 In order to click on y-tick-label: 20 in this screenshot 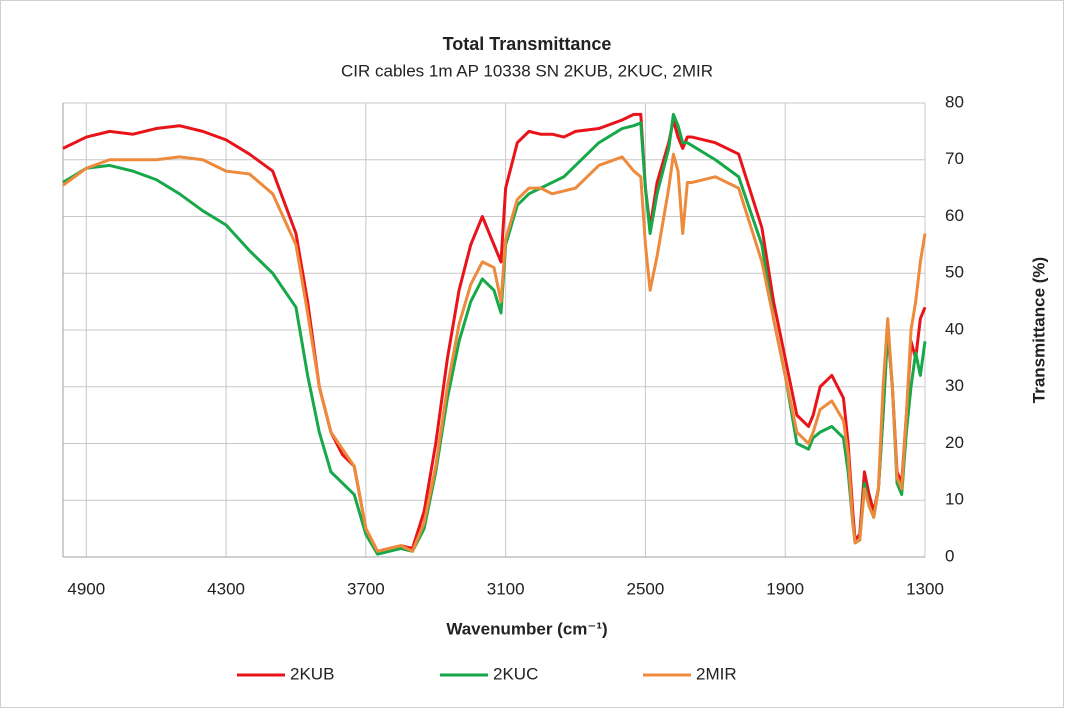, I will do `click(954, 442)`.